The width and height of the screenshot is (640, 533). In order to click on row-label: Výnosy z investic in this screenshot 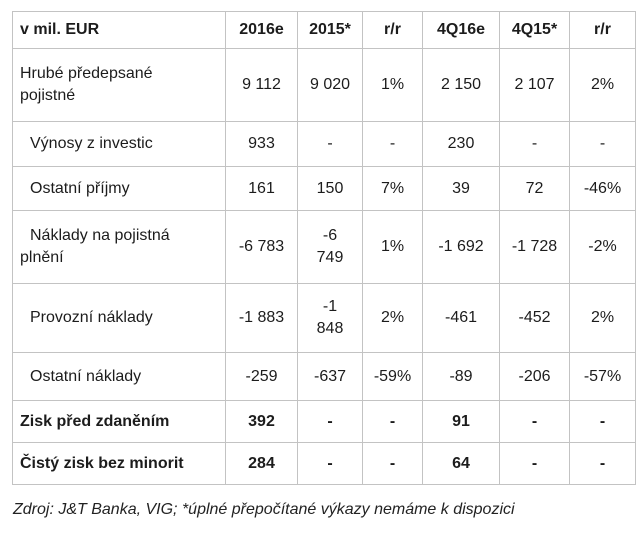, I will do `click(119, 144)`.